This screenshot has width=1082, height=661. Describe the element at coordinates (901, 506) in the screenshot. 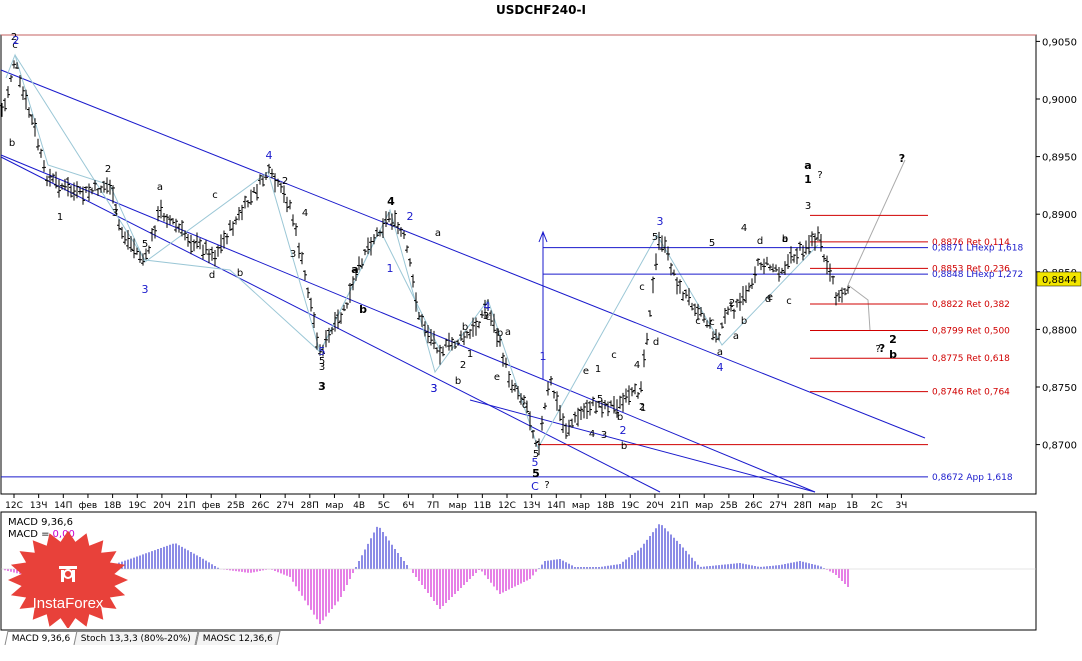

I see `time-tick-label: 3Ч` at that location.